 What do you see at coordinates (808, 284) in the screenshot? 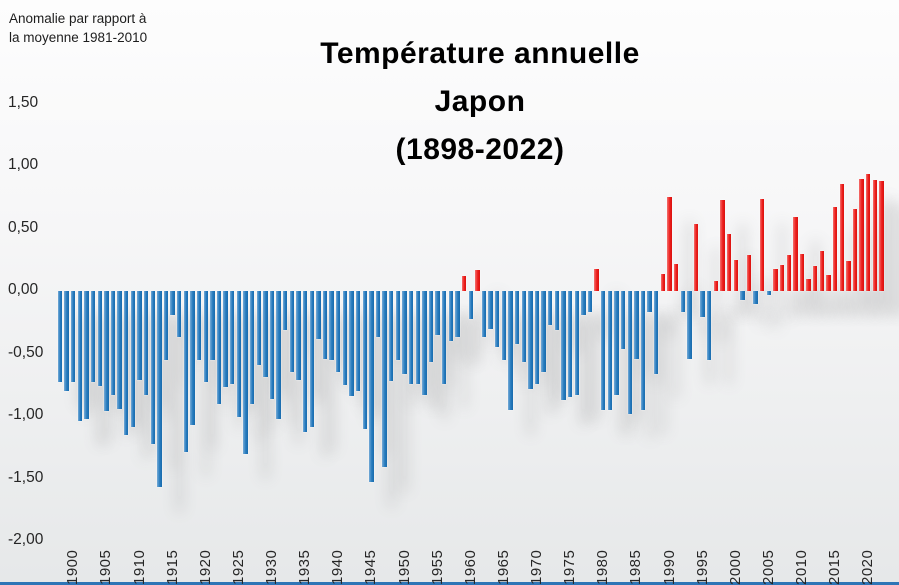
I see `bar-2011` at bounding box center [808, 284].